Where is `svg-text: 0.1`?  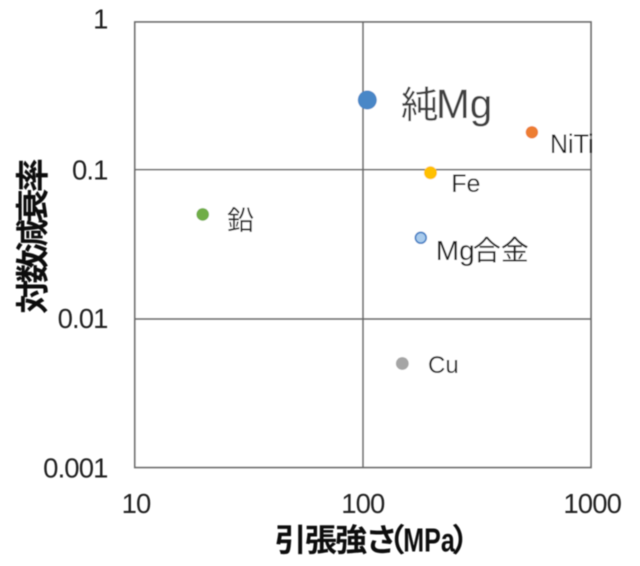 svg-text: 0.1 is located at coordinates (90, 170).